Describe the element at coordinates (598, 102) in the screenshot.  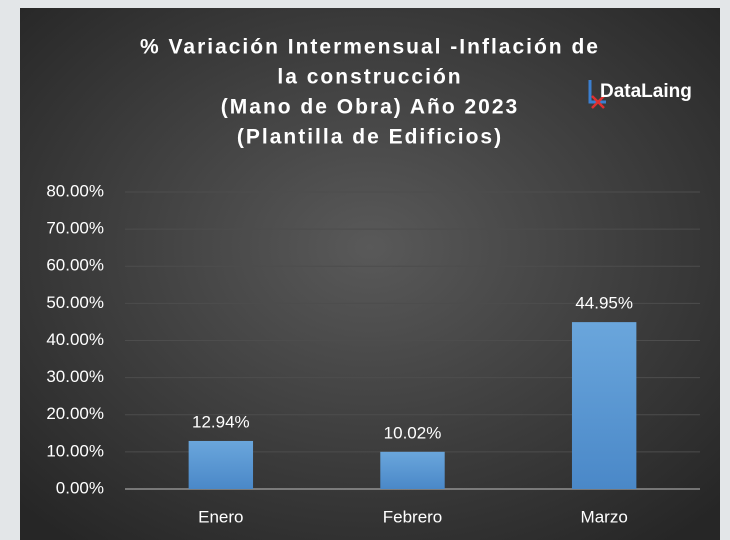
I see `logo-cross` at that location.